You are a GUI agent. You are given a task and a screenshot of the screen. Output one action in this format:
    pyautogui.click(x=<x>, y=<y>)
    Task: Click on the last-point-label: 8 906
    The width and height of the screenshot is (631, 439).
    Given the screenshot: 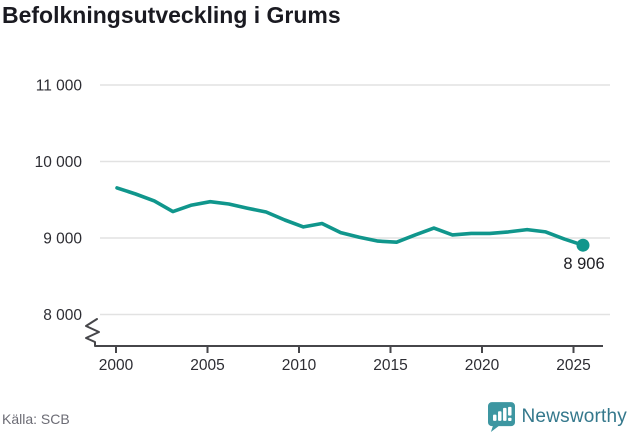 What is the action you would take?
    pyautogui.click(x=583, y=264)
    